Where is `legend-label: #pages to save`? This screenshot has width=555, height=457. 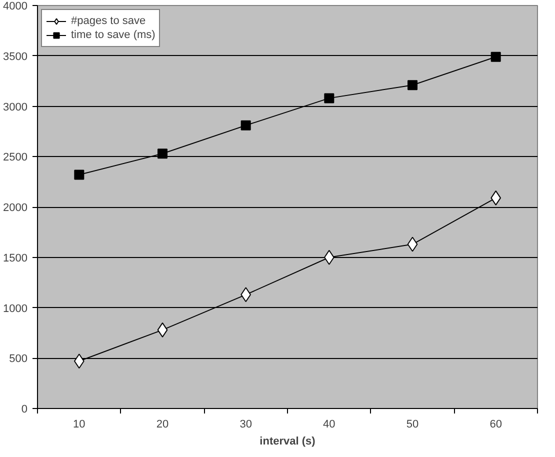 legend-label: #pages to save is located at coordinates (108, 21).